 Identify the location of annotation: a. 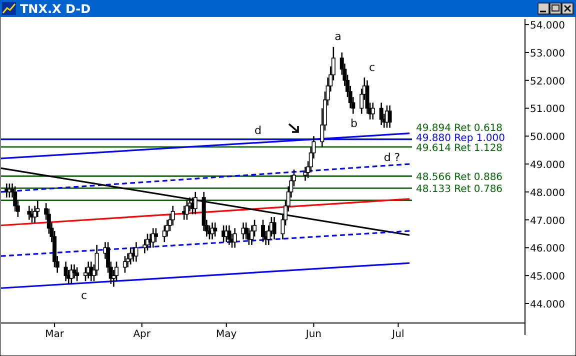
(338, 37).